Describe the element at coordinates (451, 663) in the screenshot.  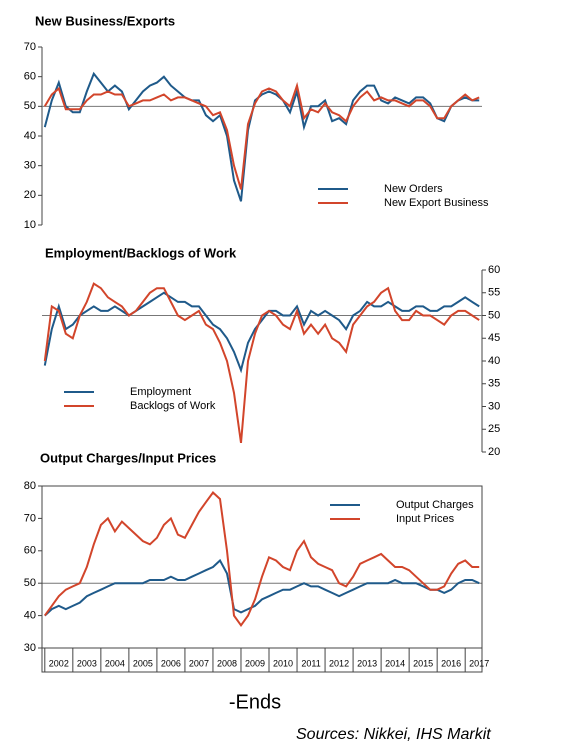
I see `x-tick-label: 2016` at that location.